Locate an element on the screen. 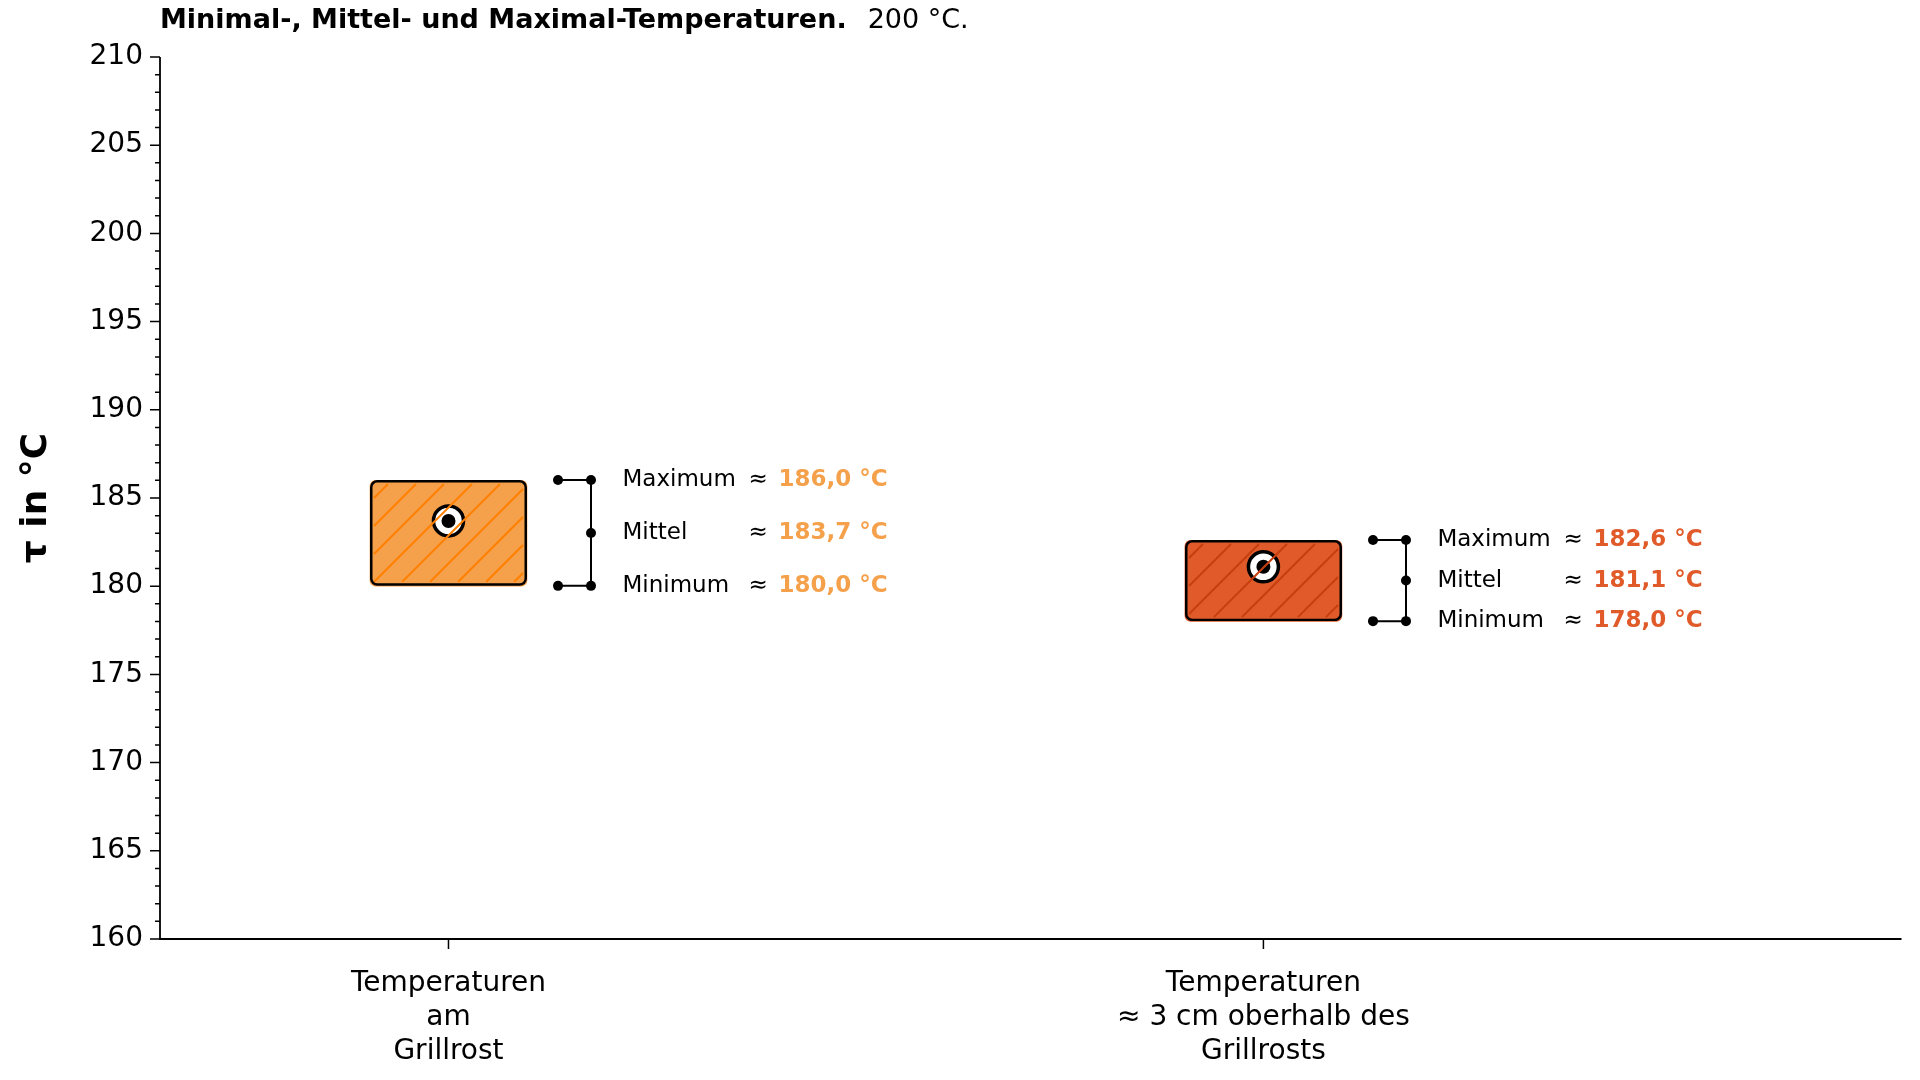  annotation: Minimum ≈ 178,0 °C is located at coordinates (1570, 619).